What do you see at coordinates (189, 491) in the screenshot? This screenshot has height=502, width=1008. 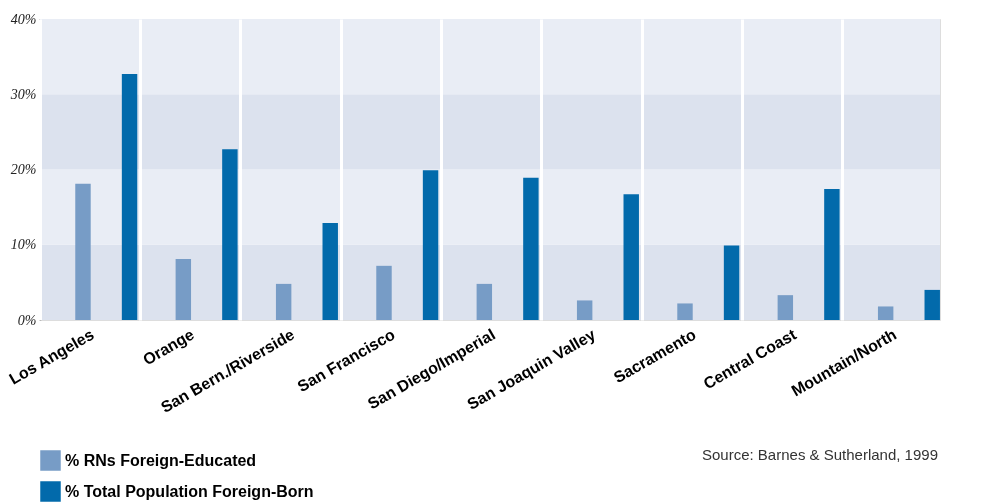 I see `legend-label: % Total Population Foreign-Born` at bounding box center [189, 491].